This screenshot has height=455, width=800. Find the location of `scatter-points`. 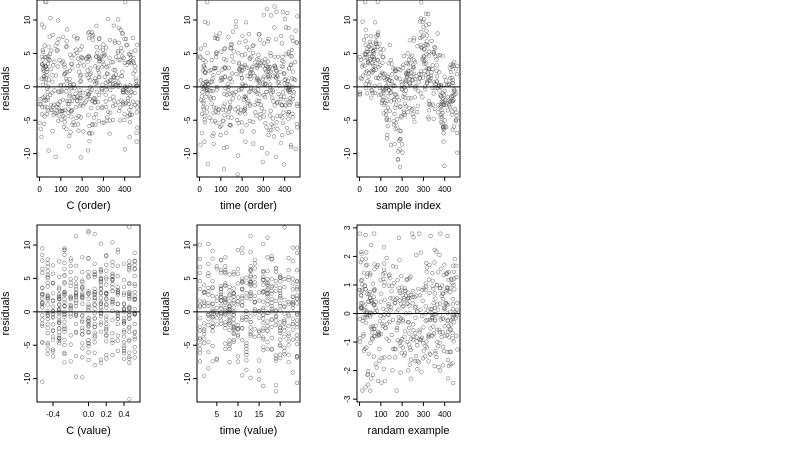

scatter-points is located at coordinates (408, 84).